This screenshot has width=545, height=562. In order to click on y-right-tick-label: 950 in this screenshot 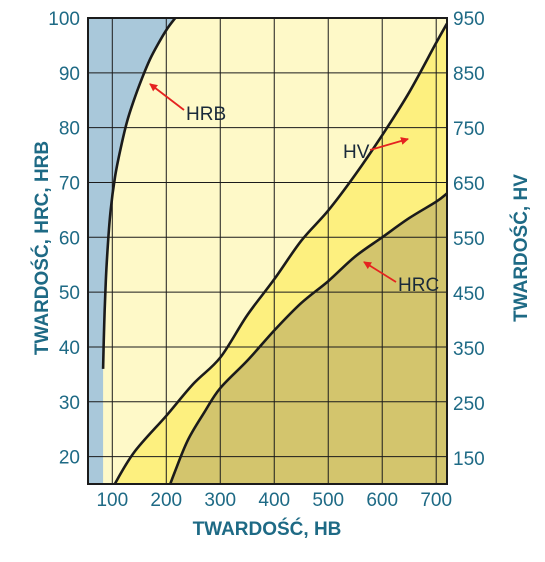, I will do `click(469, 19)`.